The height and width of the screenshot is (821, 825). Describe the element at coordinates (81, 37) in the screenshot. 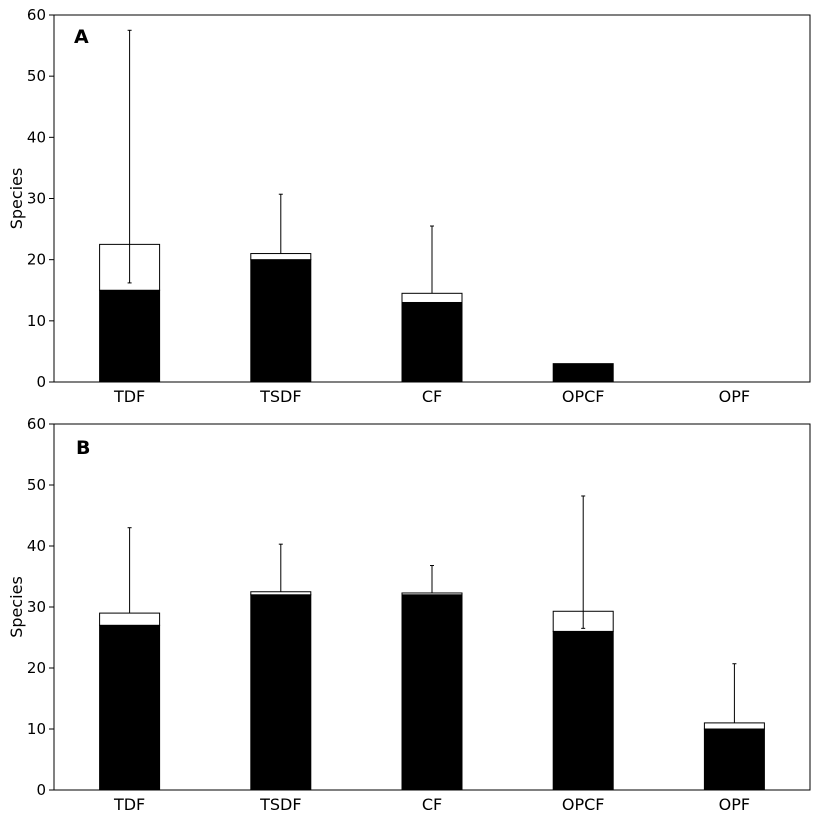

I see `panel-letter: A` at that location.